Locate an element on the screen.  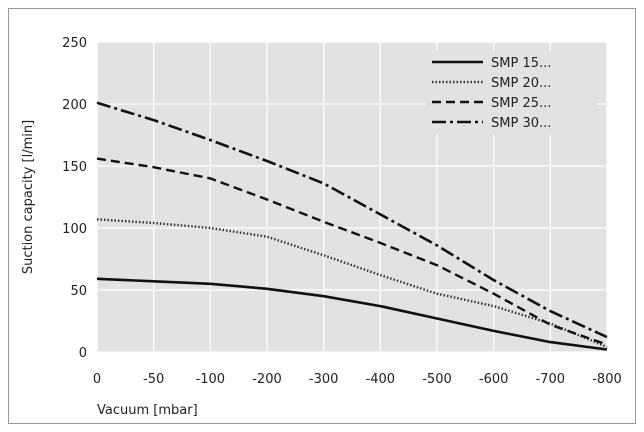
x-axis-label: Vacuum [mbar] is located at coordinates (147, 410).